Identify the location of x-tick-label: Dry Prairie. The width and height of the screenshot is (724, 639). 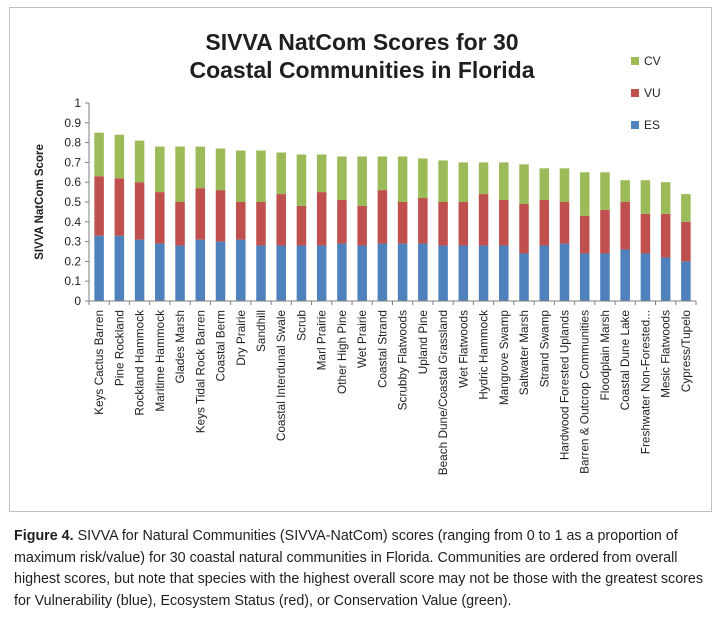
(241, 338).